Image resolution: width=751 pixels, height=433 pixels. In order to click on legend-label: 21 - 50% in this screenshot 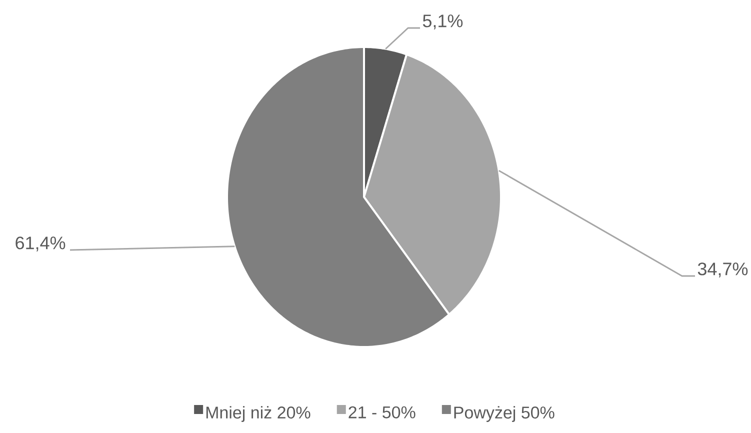, I will do `click(382, 412)`.